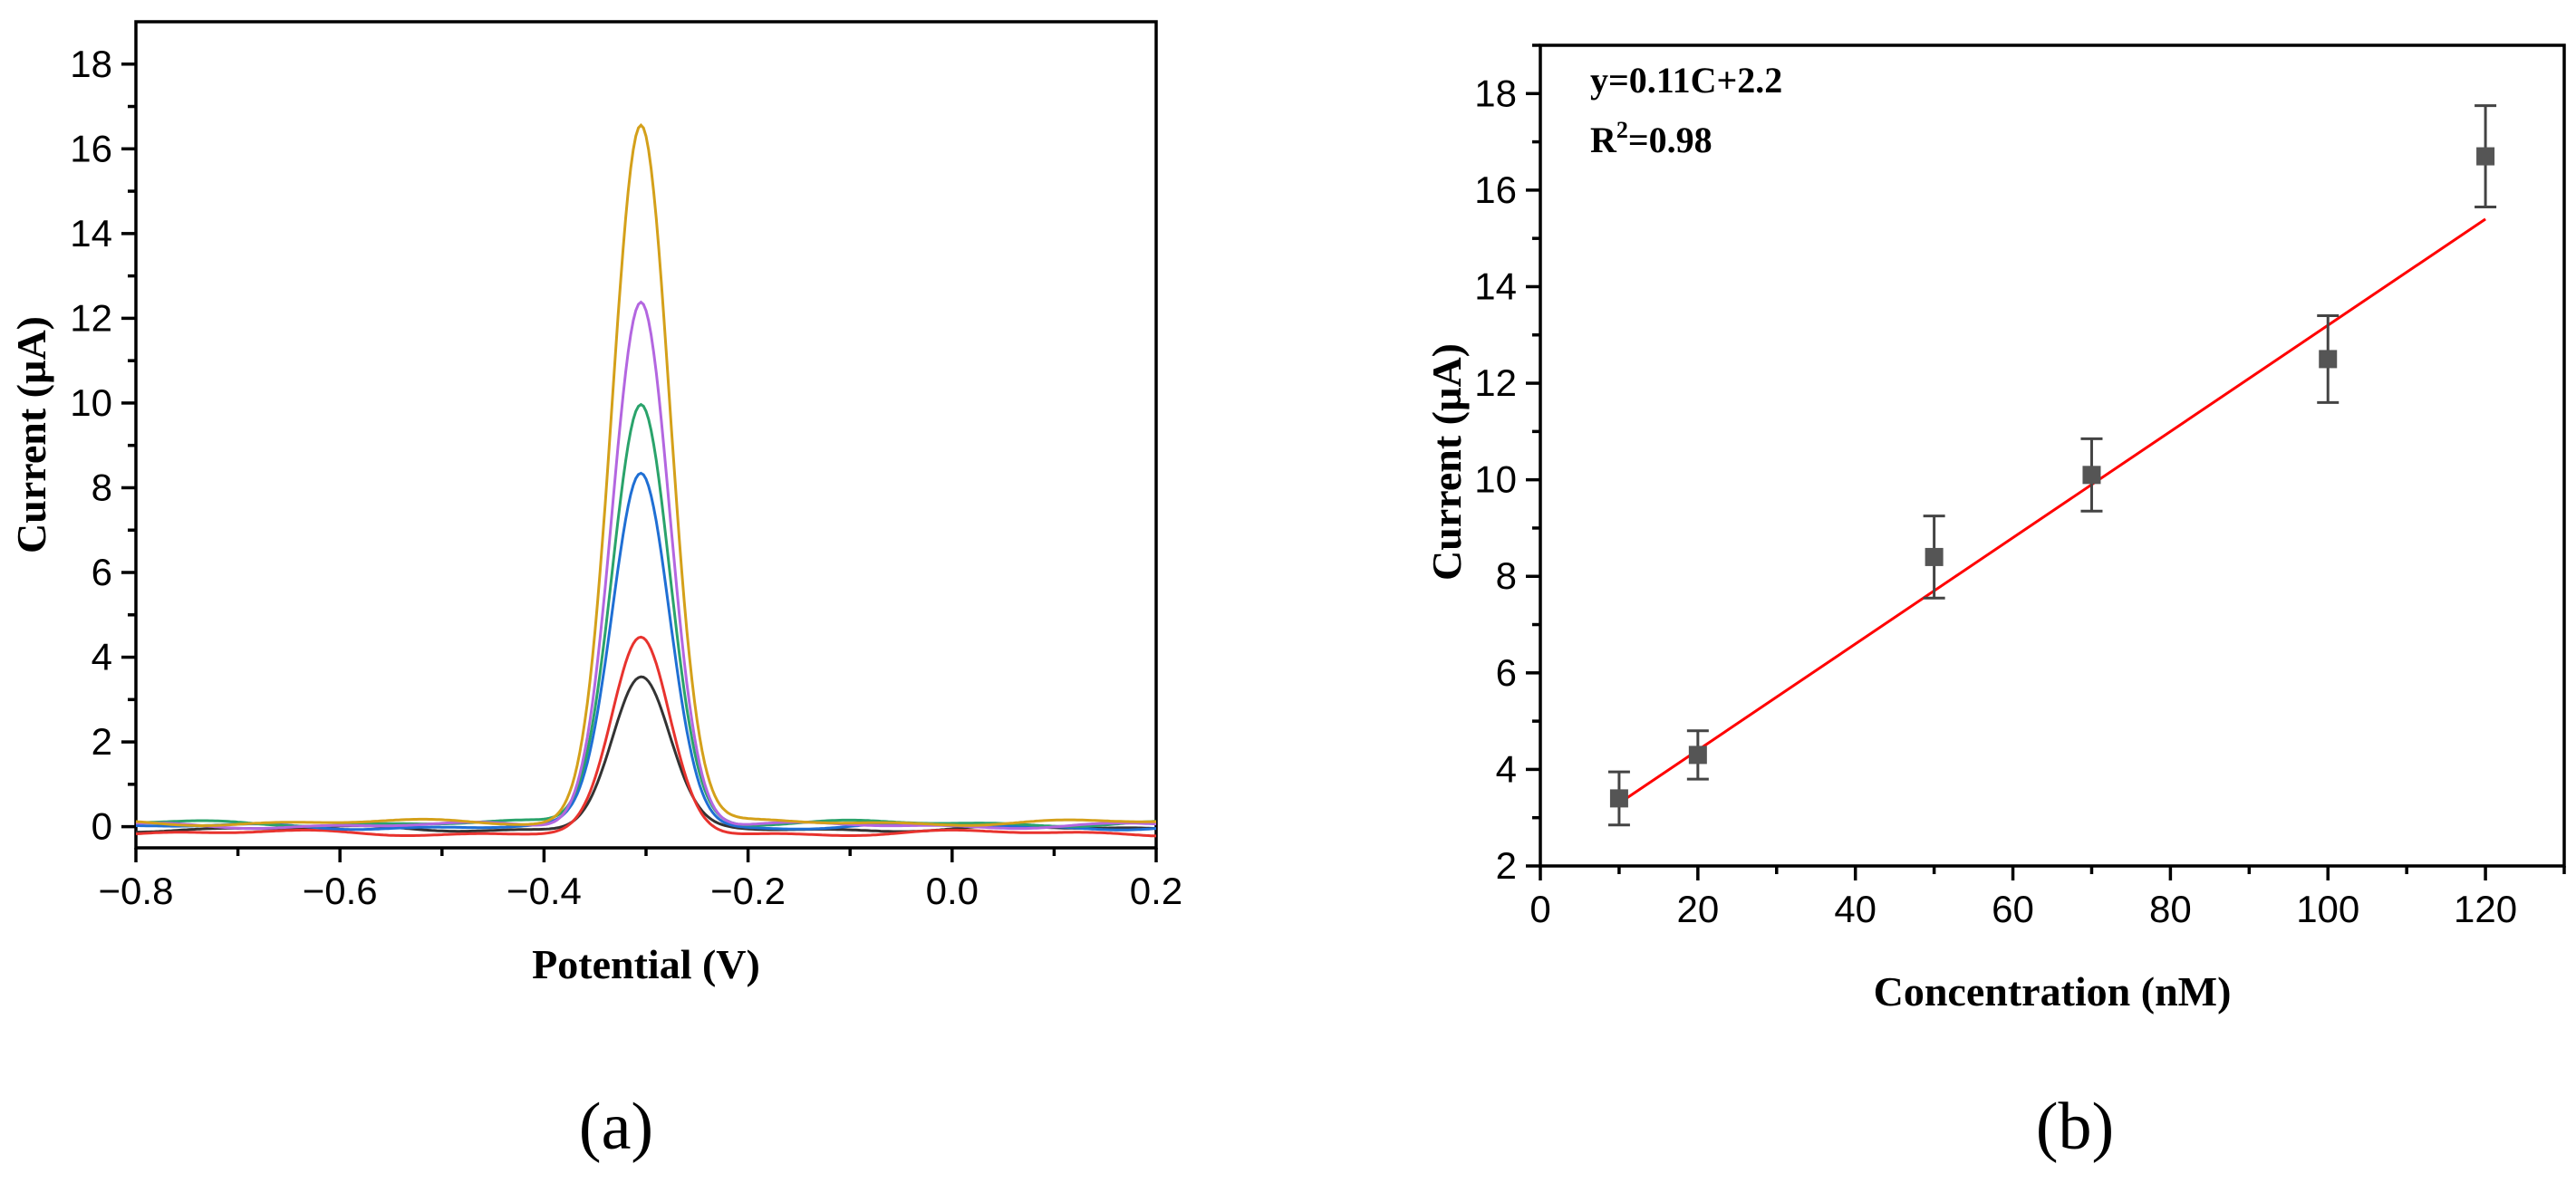  Describe the element at coordinates (1670, 140) in the screenshot. I see `r-squared-value: =0.98` at that location.